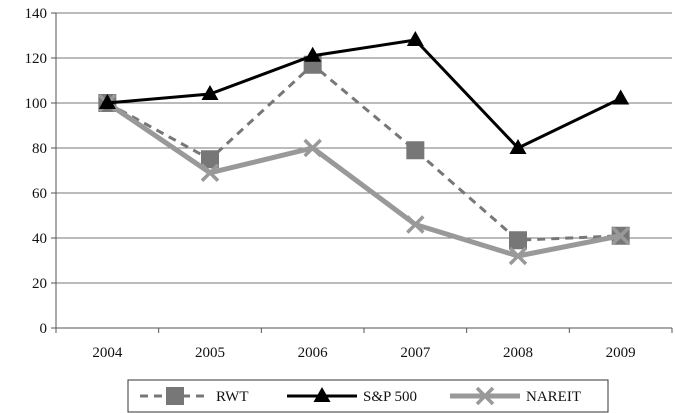 Image resolution: width=675 pixels, height=413 pixels. Describe the element at coordinates (390, 397) in the screenshot. I see `legend-label-s-p-500: S&P 500` at that location.